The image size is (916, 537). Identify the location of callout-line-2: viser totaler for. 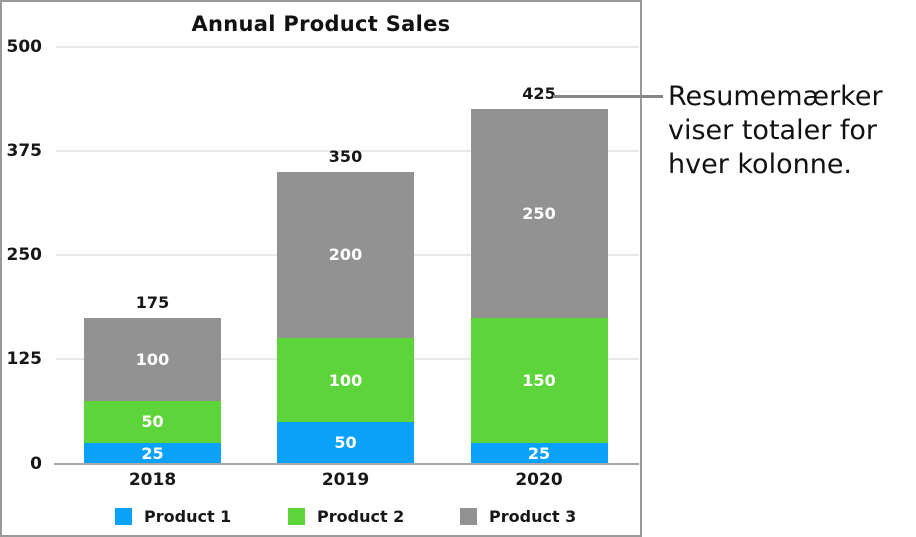
(772, 130).